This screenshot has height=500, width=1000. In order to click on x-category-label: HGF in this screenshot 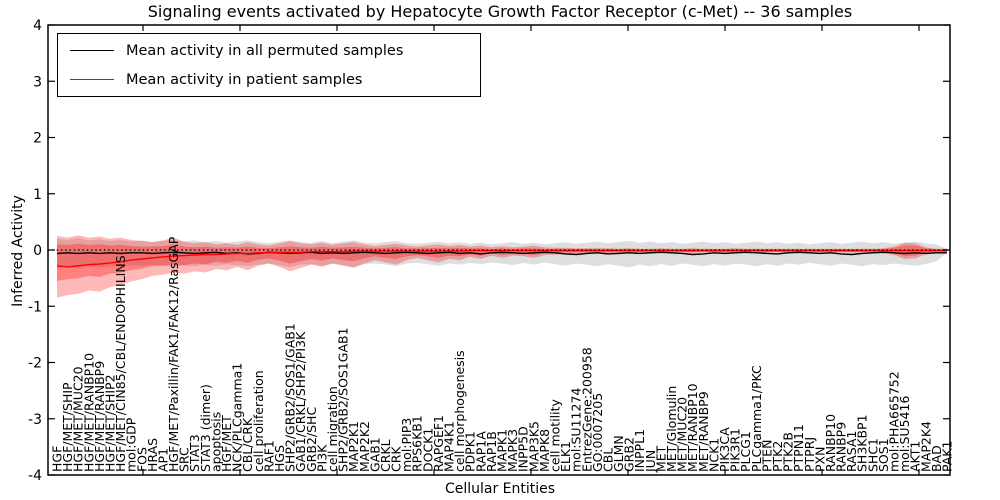, I will do `click(57, 459)`.